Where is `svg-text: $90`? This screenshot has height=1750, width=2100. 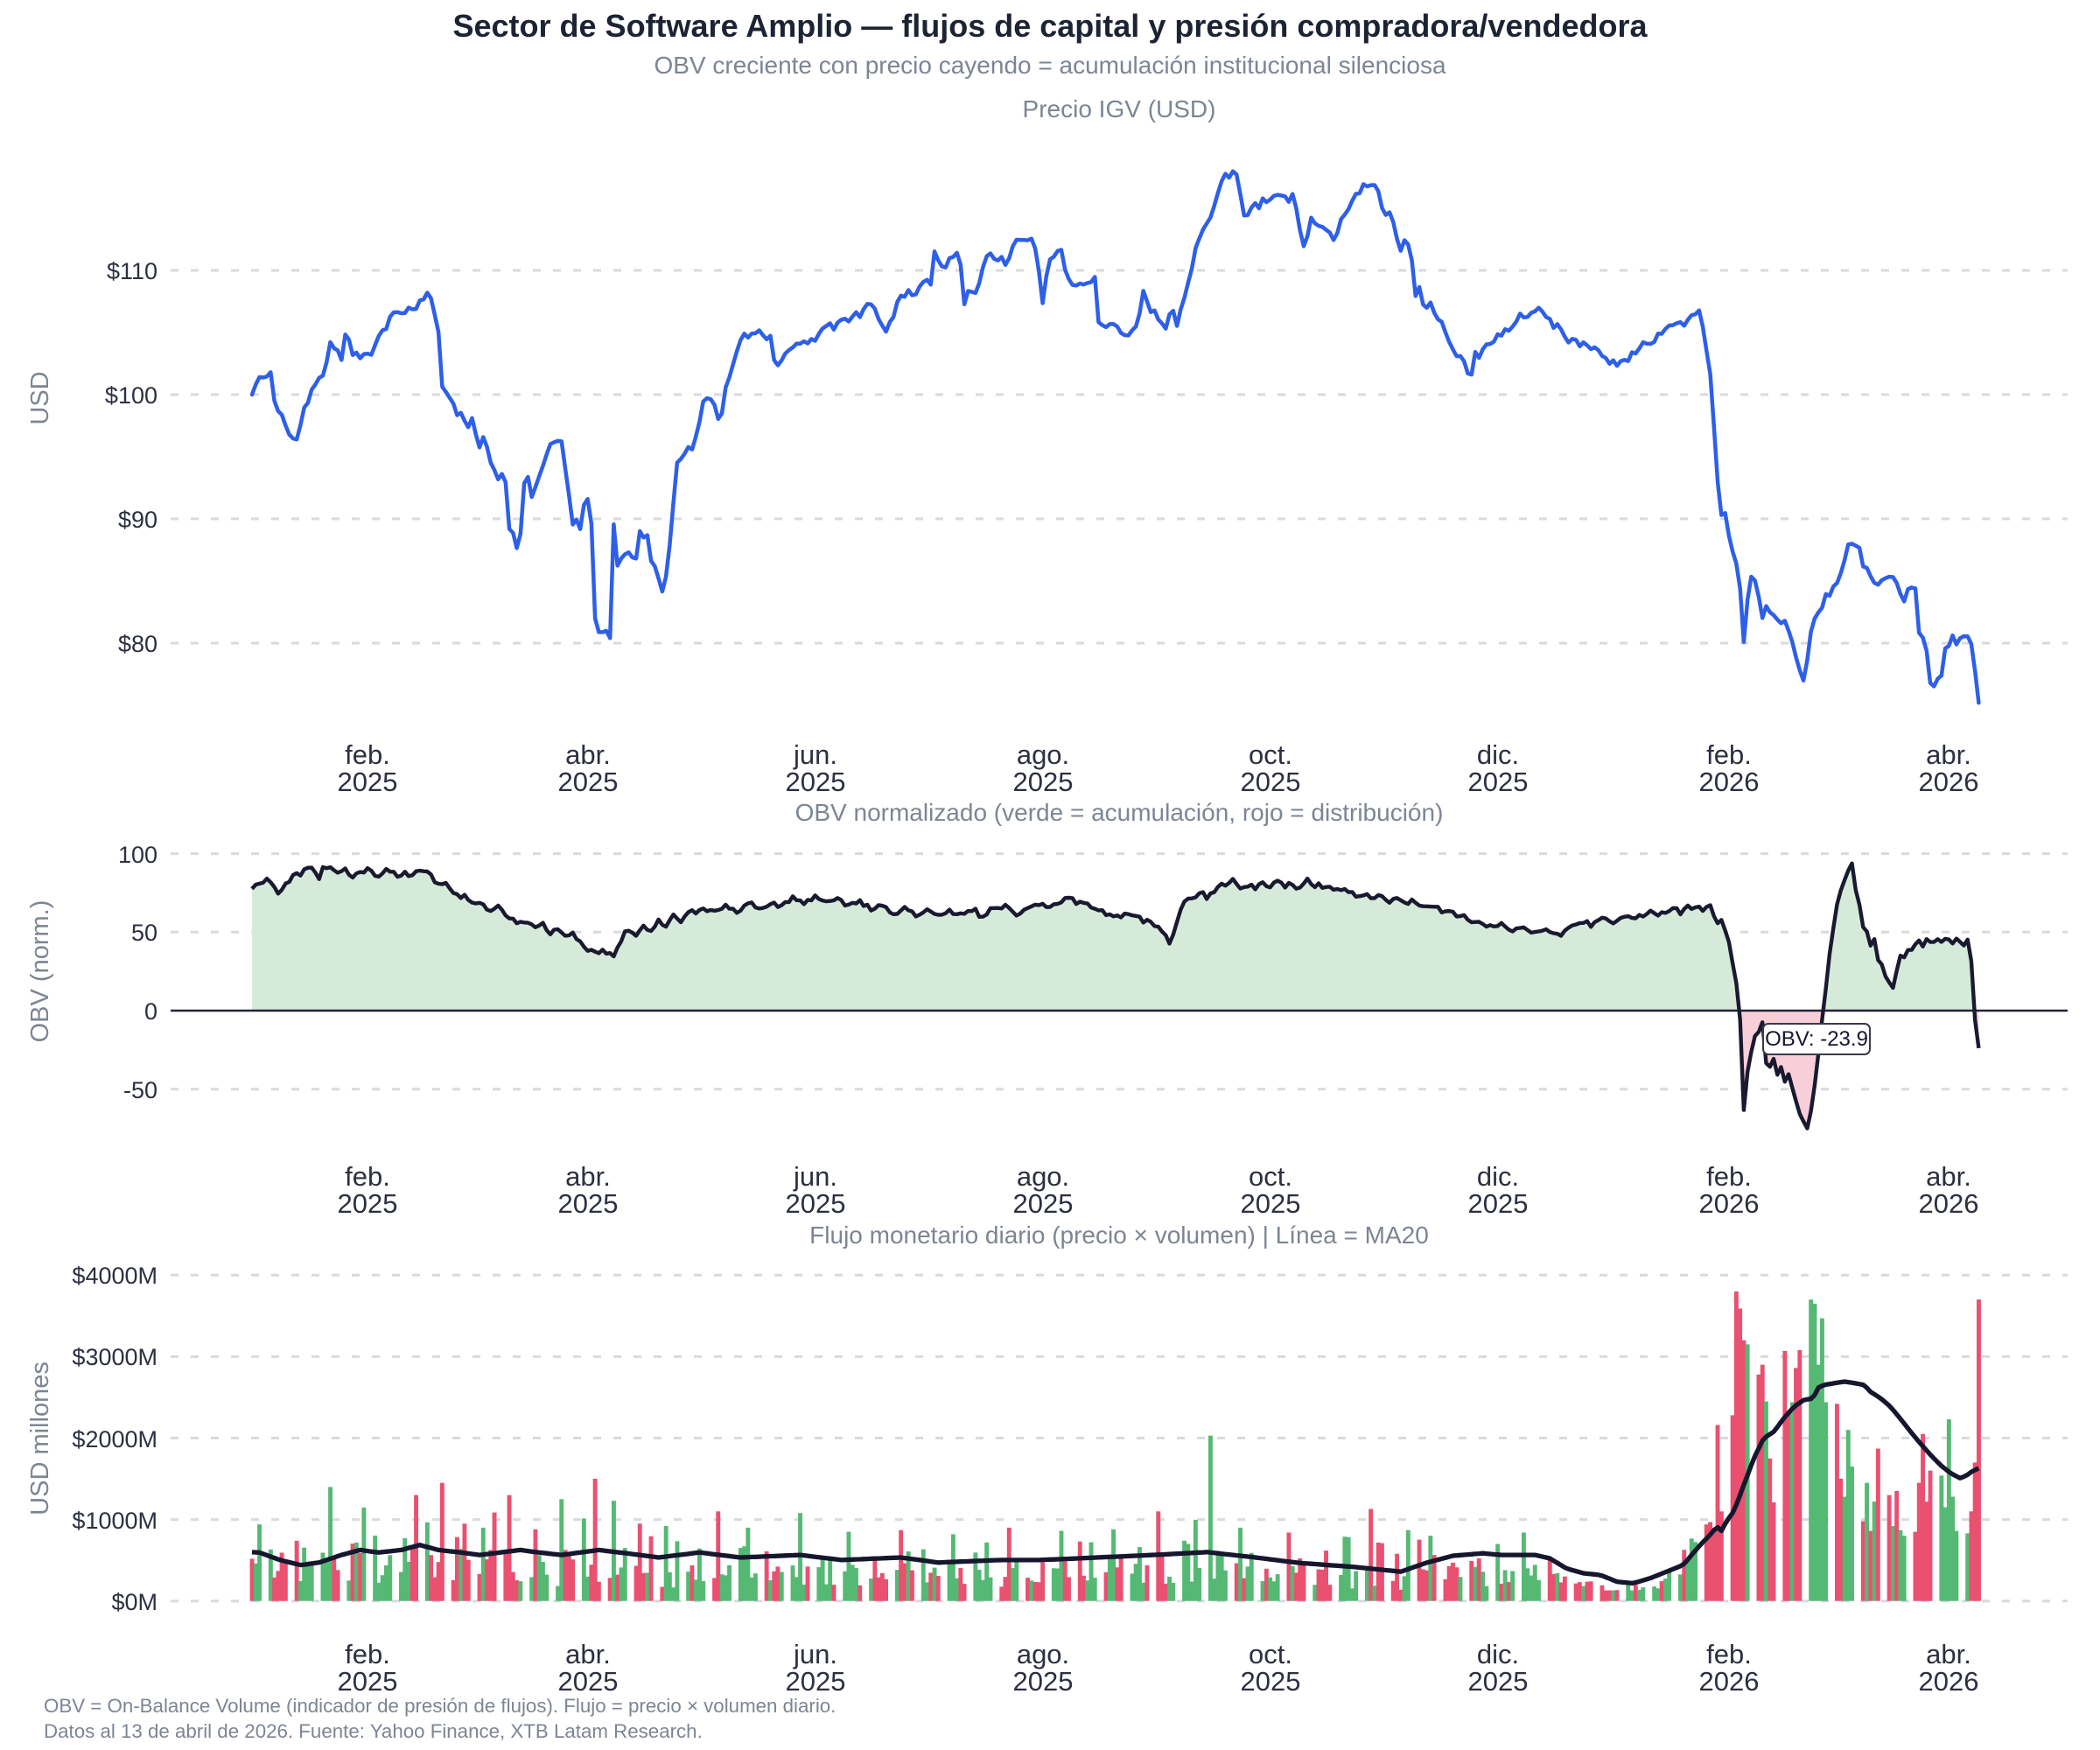 svg-text: $90 is located at coordinates (138, 520).